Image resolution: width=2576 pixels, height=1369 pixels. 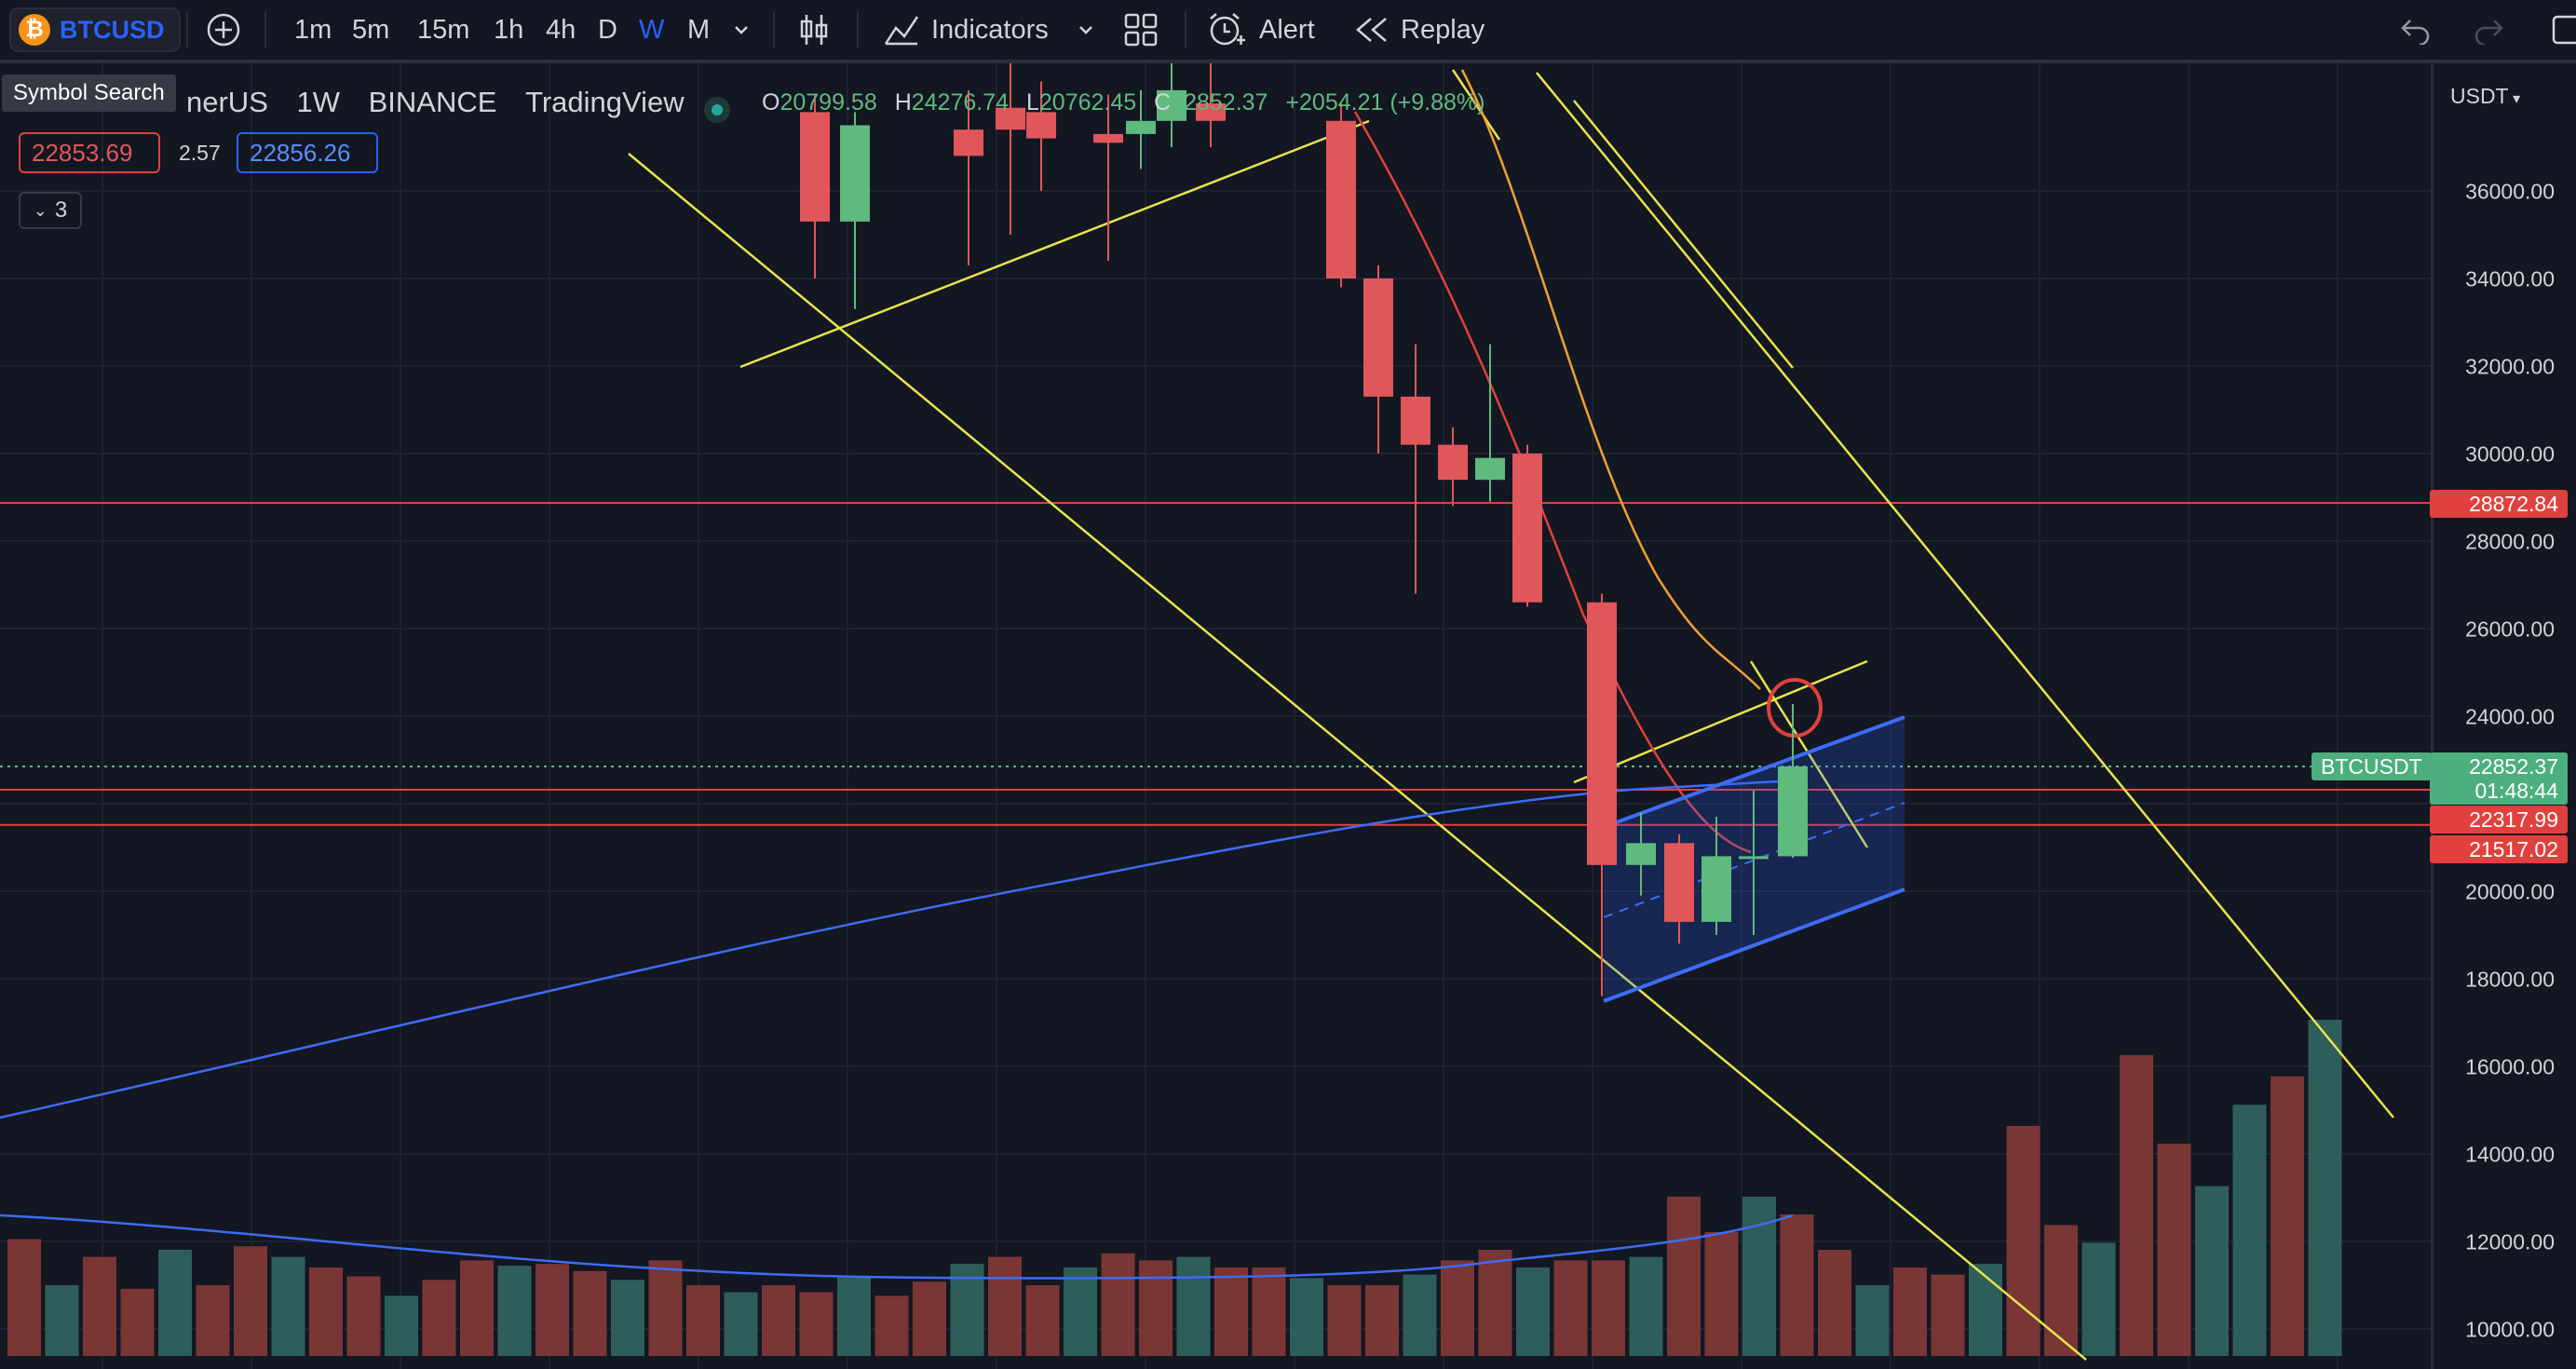 What do you see at coordinates (960, 102) in the screenshot?
I see `high-value: 24276.74` at bounding box center [960, 102].